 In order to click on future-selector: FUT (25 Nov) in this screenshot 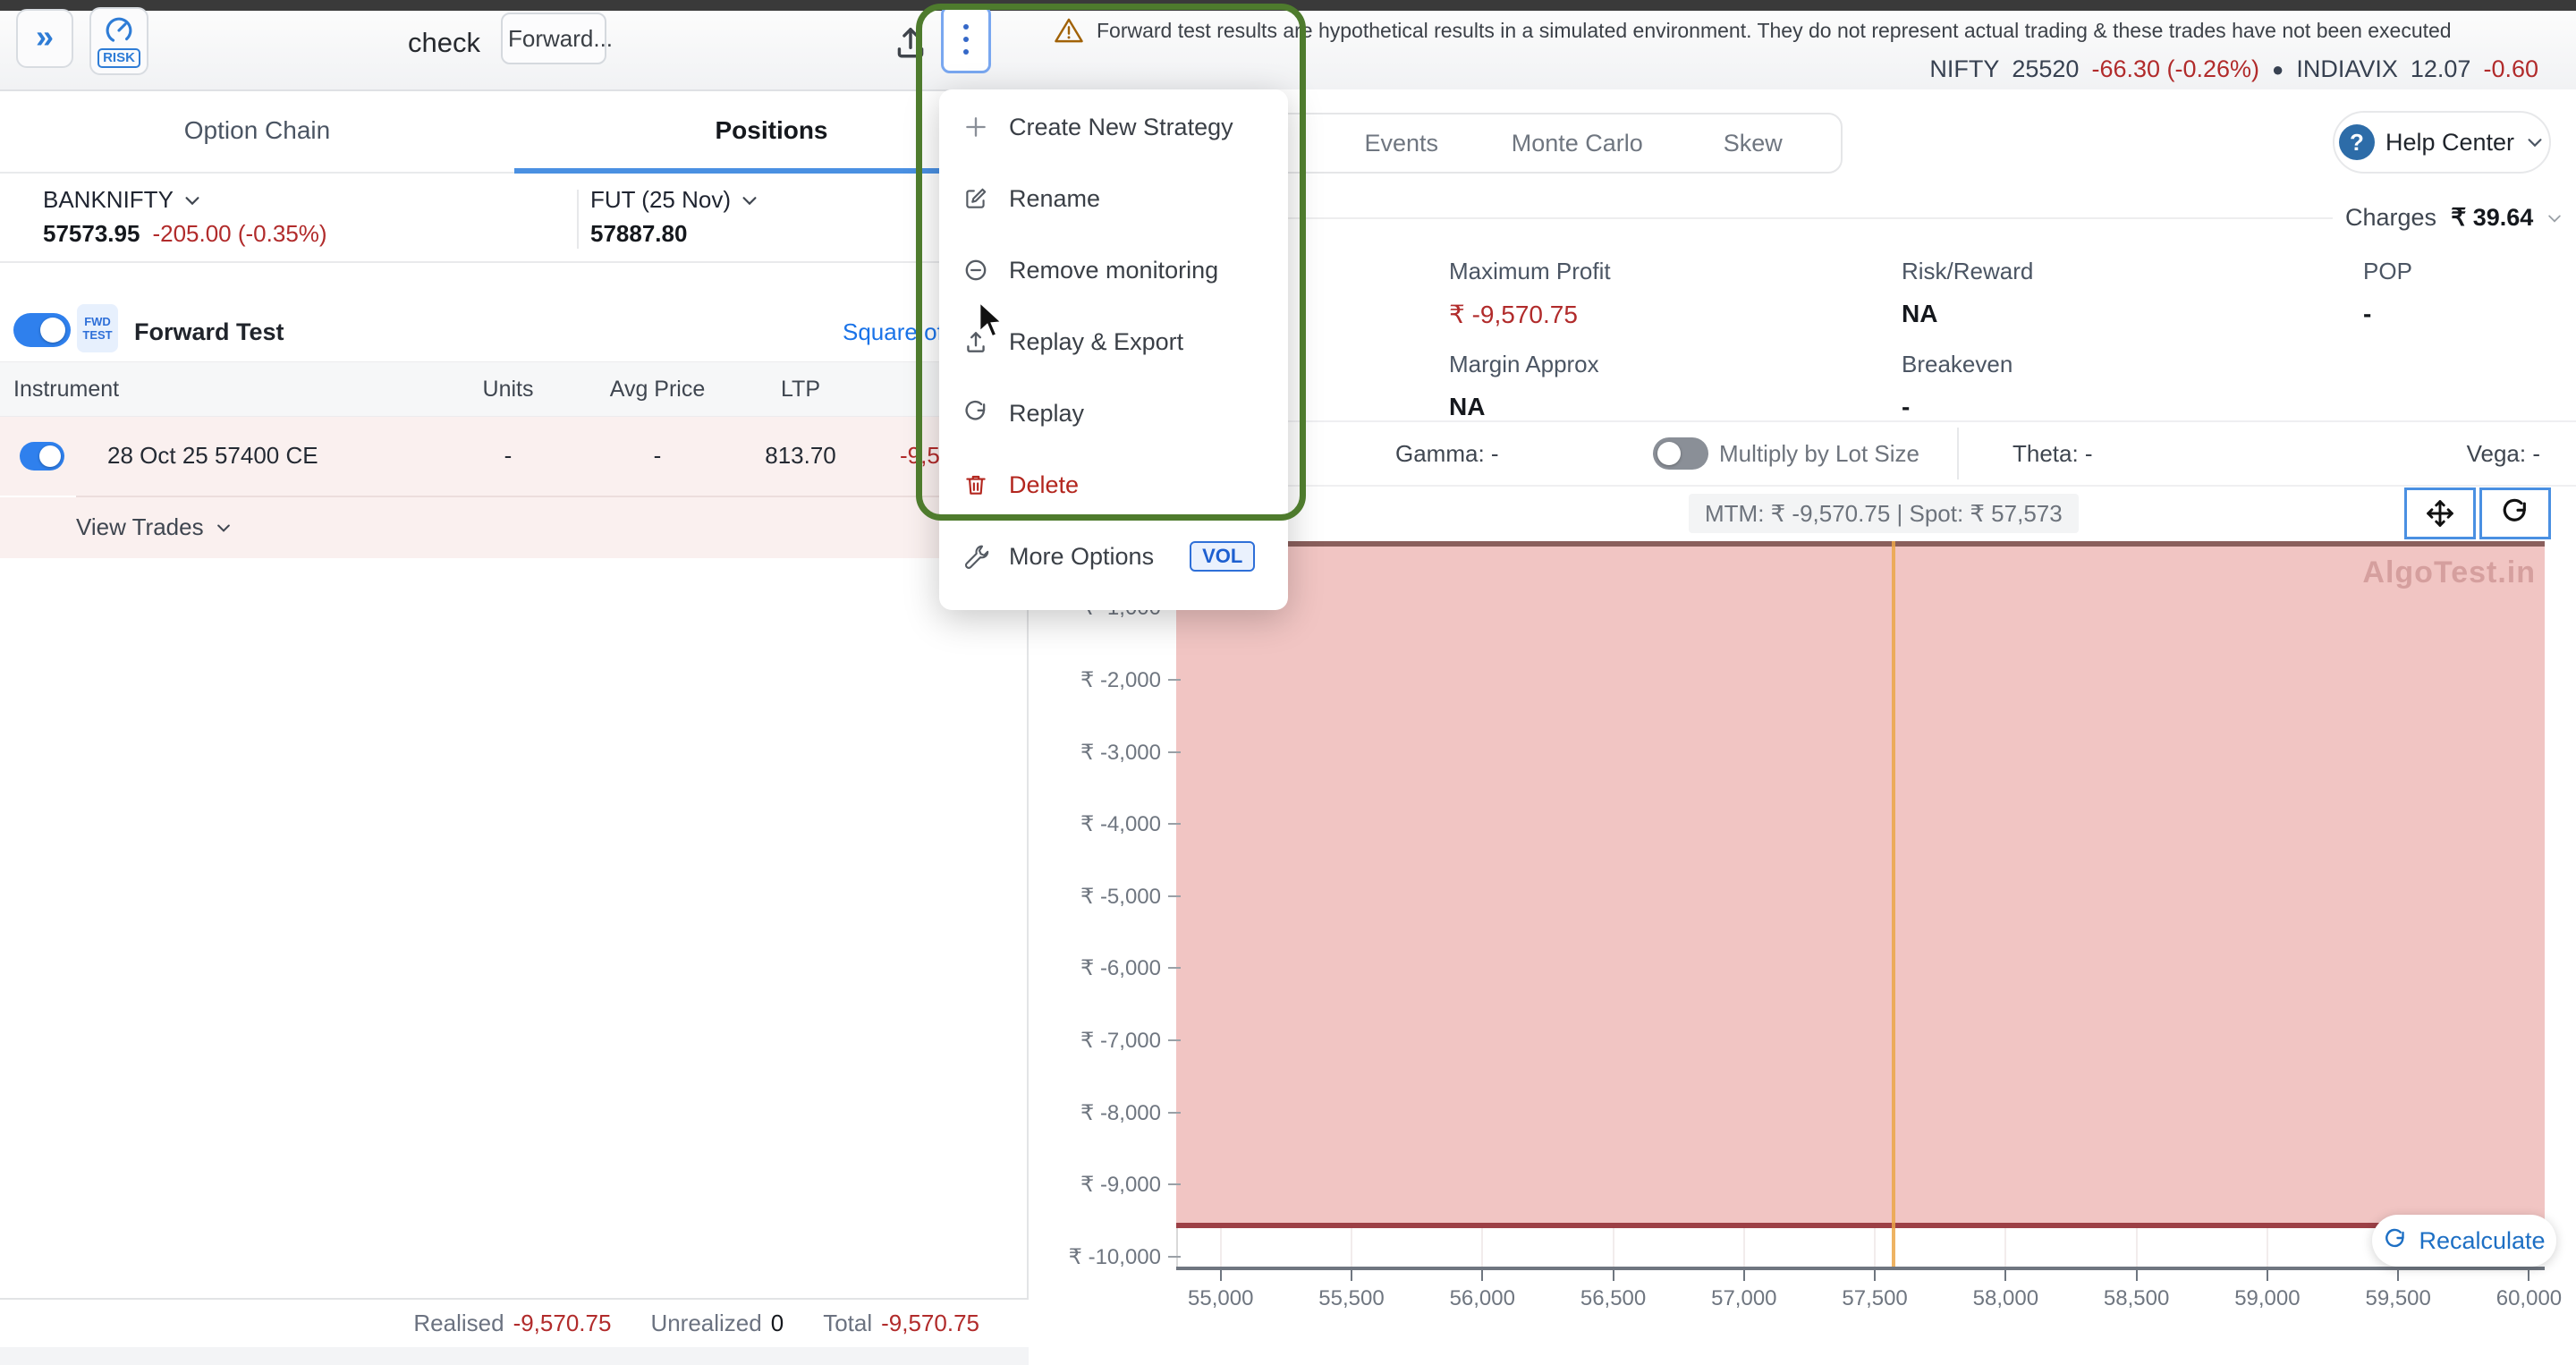, I will do `click(674, 200)`.